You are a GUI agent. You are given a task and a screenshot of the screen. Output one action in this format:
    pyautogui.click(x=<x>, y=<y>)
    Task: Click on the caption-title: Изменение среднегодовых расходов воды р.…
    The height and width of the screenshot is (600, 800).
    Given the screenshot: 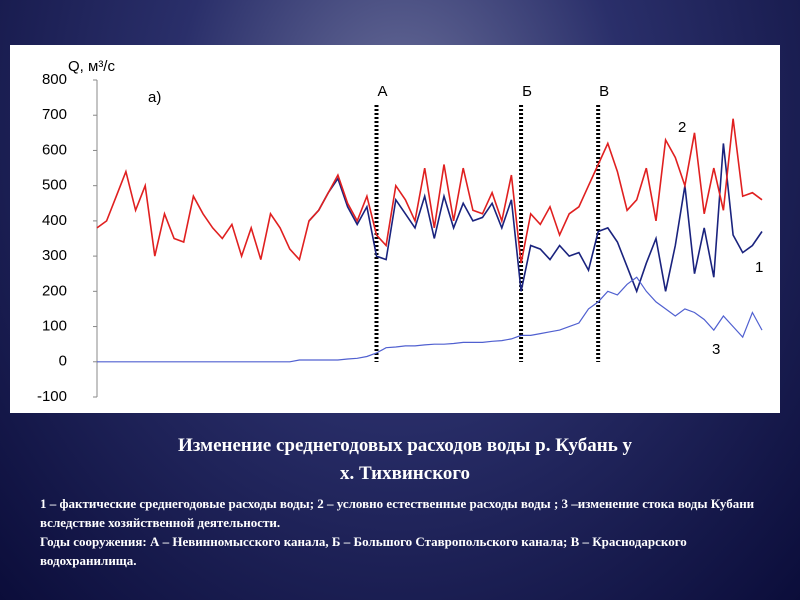 What is the action you would take?
    pyautogui.click(x=404, y=445)
    